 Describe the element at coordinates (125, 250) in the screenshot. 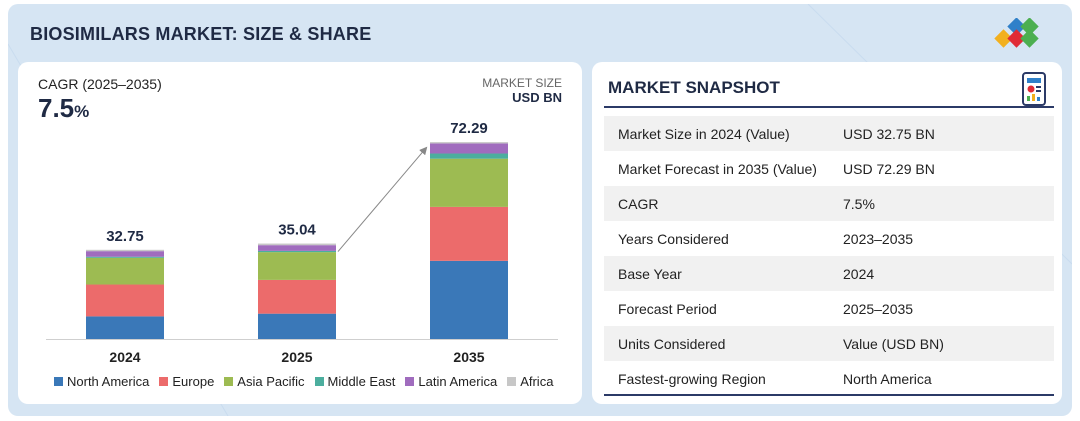

I see `bar-segment-2024-africa` at that location.